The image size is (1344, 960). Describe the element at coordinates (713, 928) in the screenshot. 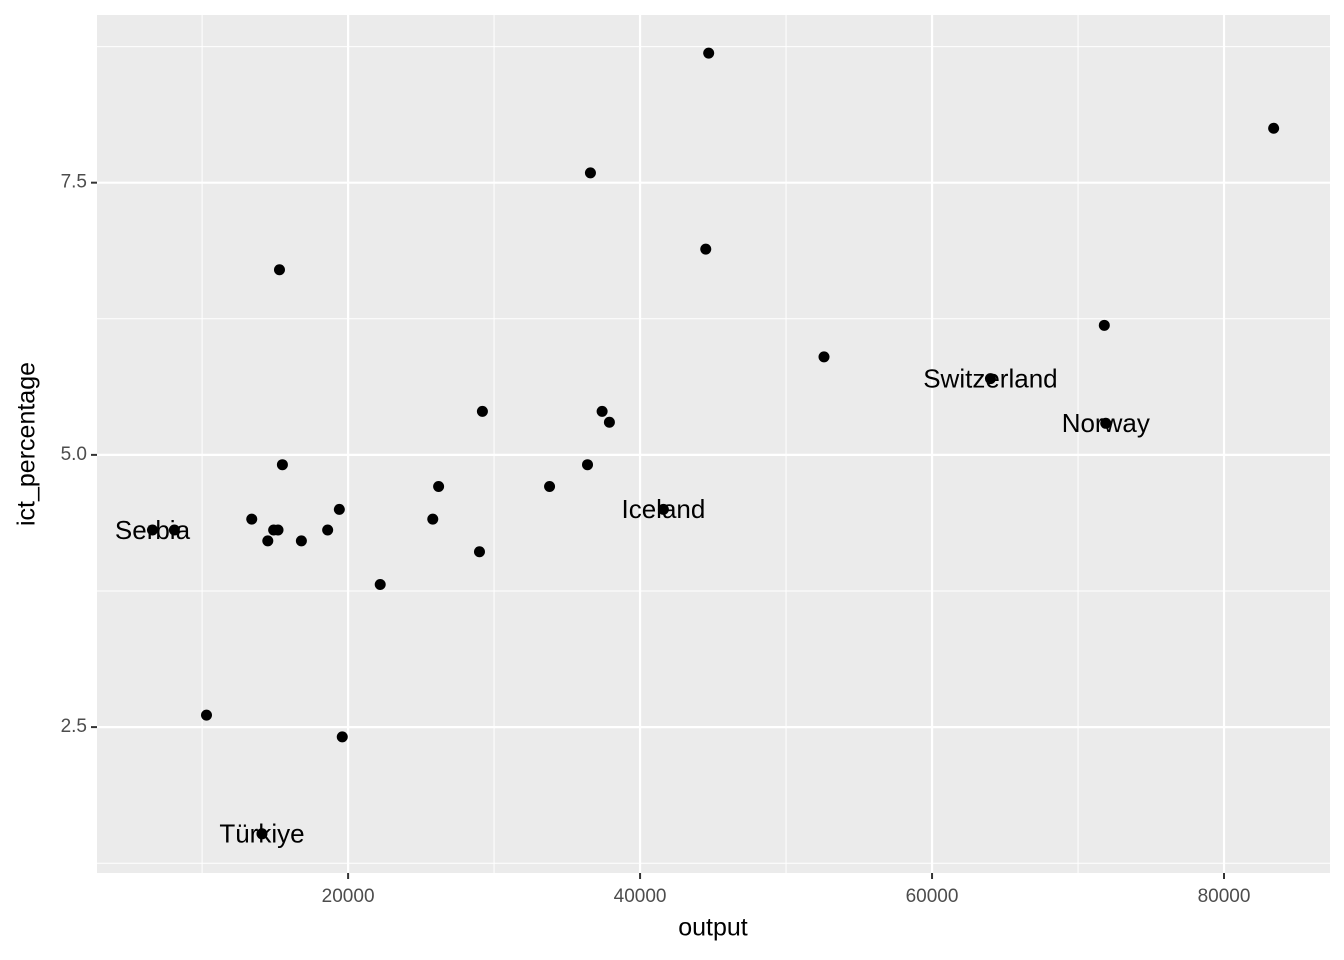

I see `x-axis-title: output` at that location.